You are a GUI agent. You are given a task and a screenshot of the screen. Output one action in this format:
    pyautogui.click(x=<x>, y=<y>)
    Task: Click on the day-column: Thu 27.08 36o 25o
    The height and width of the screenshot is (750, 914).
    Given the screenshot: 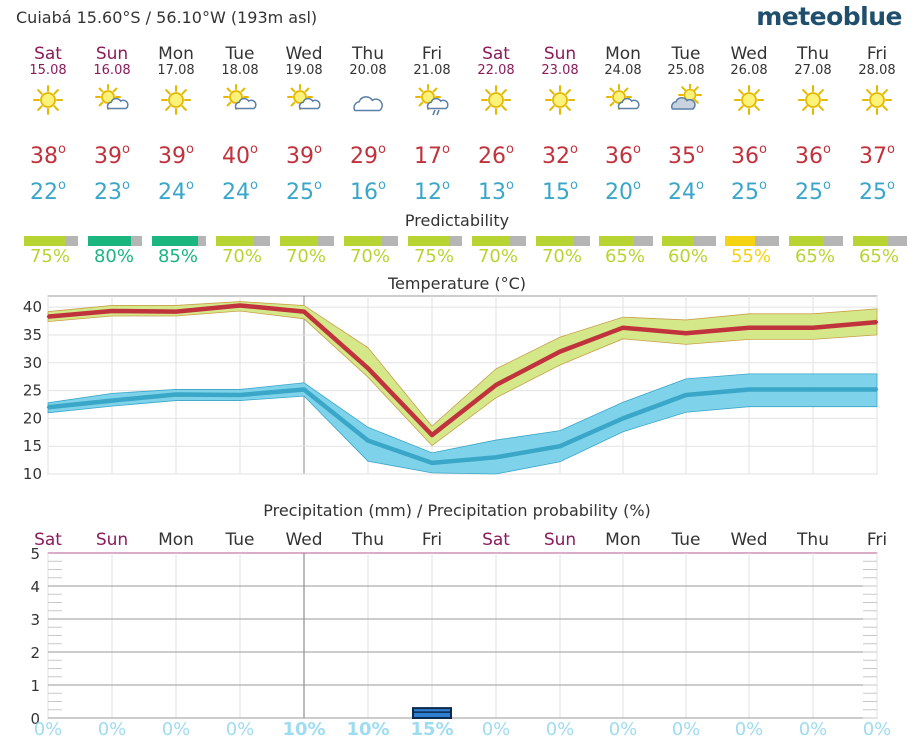 What is the action you would take?
    pyautogui.click(x=813, y=129)
    